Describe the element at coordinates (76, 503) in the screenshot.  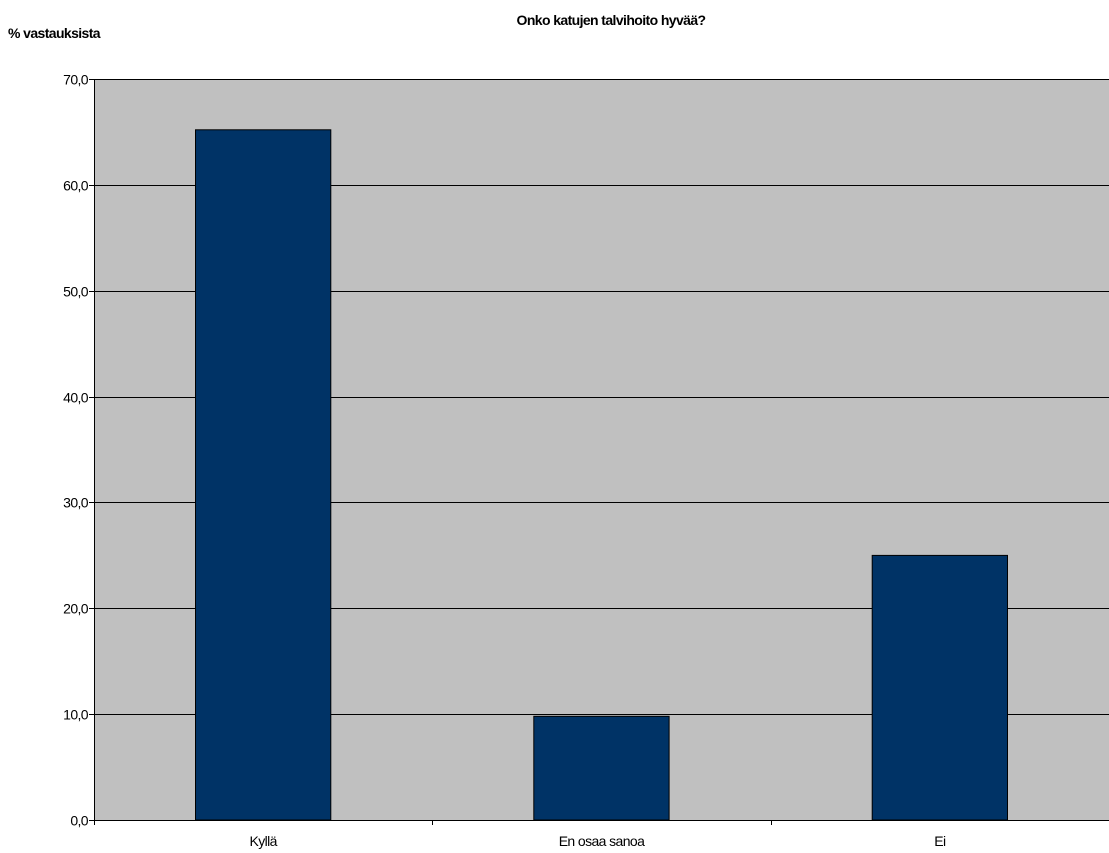
I see `y-tick-label: 30,0` at that location.